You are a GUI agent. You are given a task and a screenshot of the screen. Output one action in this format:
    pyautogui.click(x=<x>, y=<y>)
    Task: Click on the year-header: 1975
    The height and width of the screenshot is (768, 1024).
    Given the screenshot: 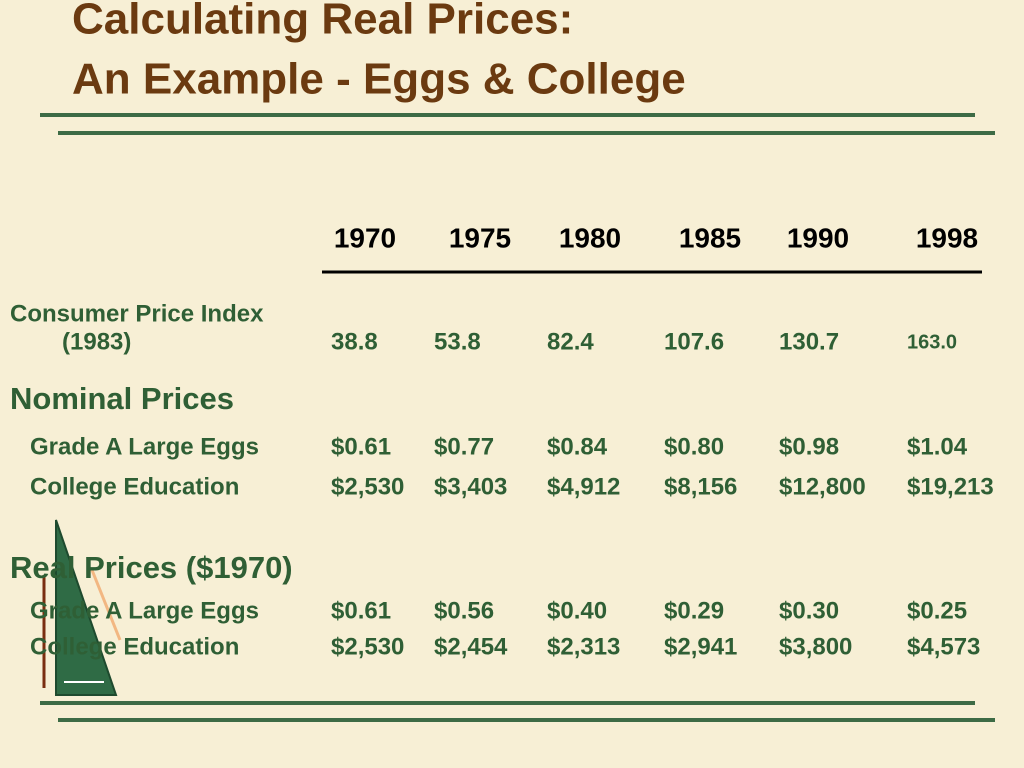 What is the action you would take?
    pyautogui.click(x=480, y=237)
    